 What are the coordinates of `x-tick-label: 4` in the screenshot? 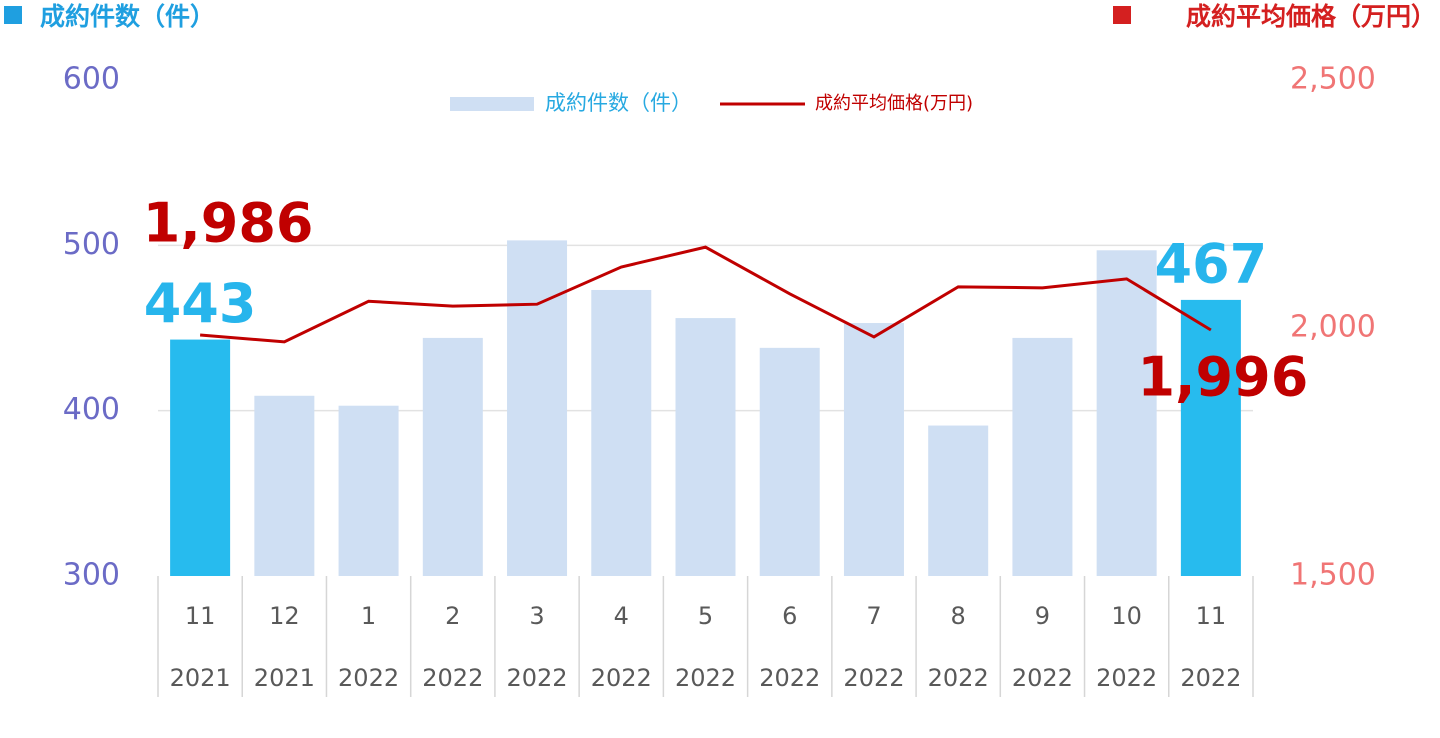 It's located at (621, 616).